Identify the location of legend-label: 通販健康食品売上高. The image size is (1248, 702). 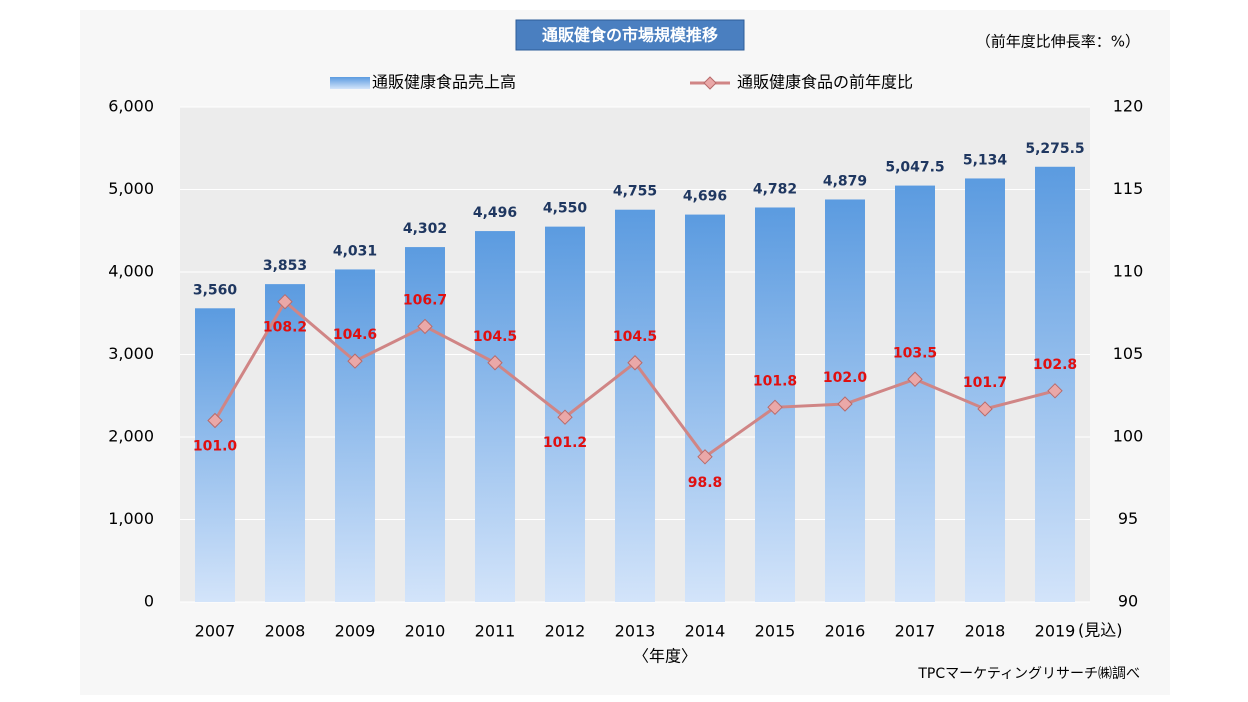
(444, 82).